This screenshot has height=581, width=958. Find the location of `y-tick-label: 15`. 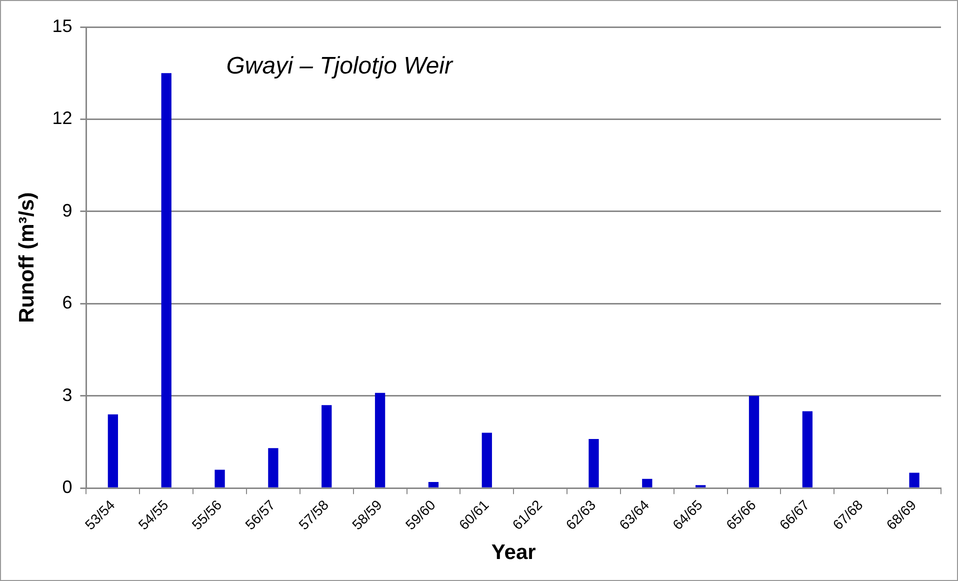

y-tick-label: 15 is located at coordinates (62, 26).